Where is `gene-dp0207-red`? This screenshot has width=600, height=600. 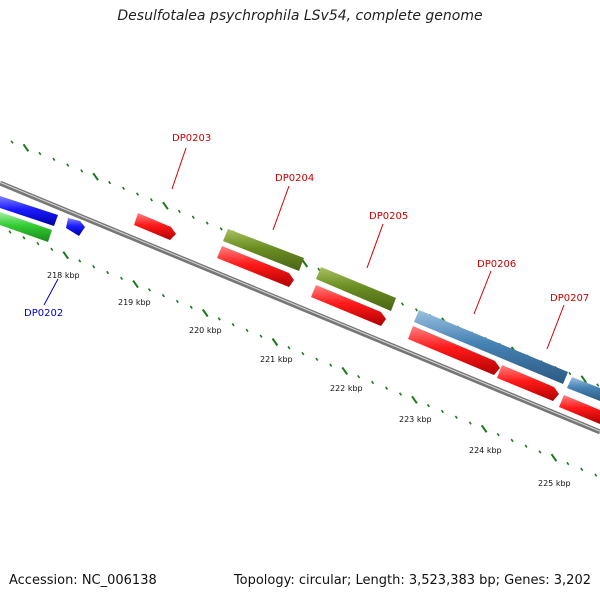 gene-dp0207-red is located at coordinates (579, 409).